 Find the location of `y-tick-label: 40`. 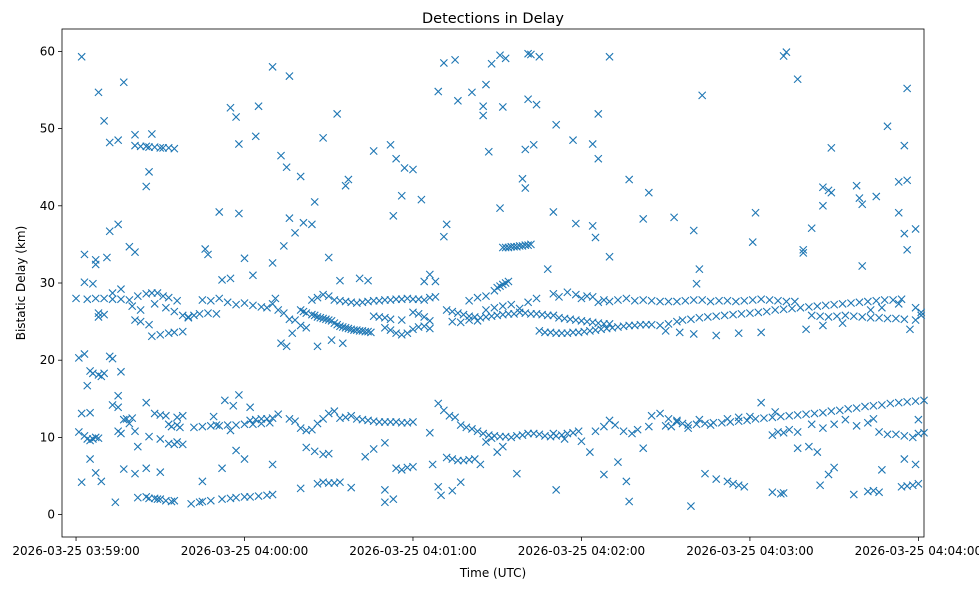

y-tick-label: 40 is located at coordinates (47, 206).